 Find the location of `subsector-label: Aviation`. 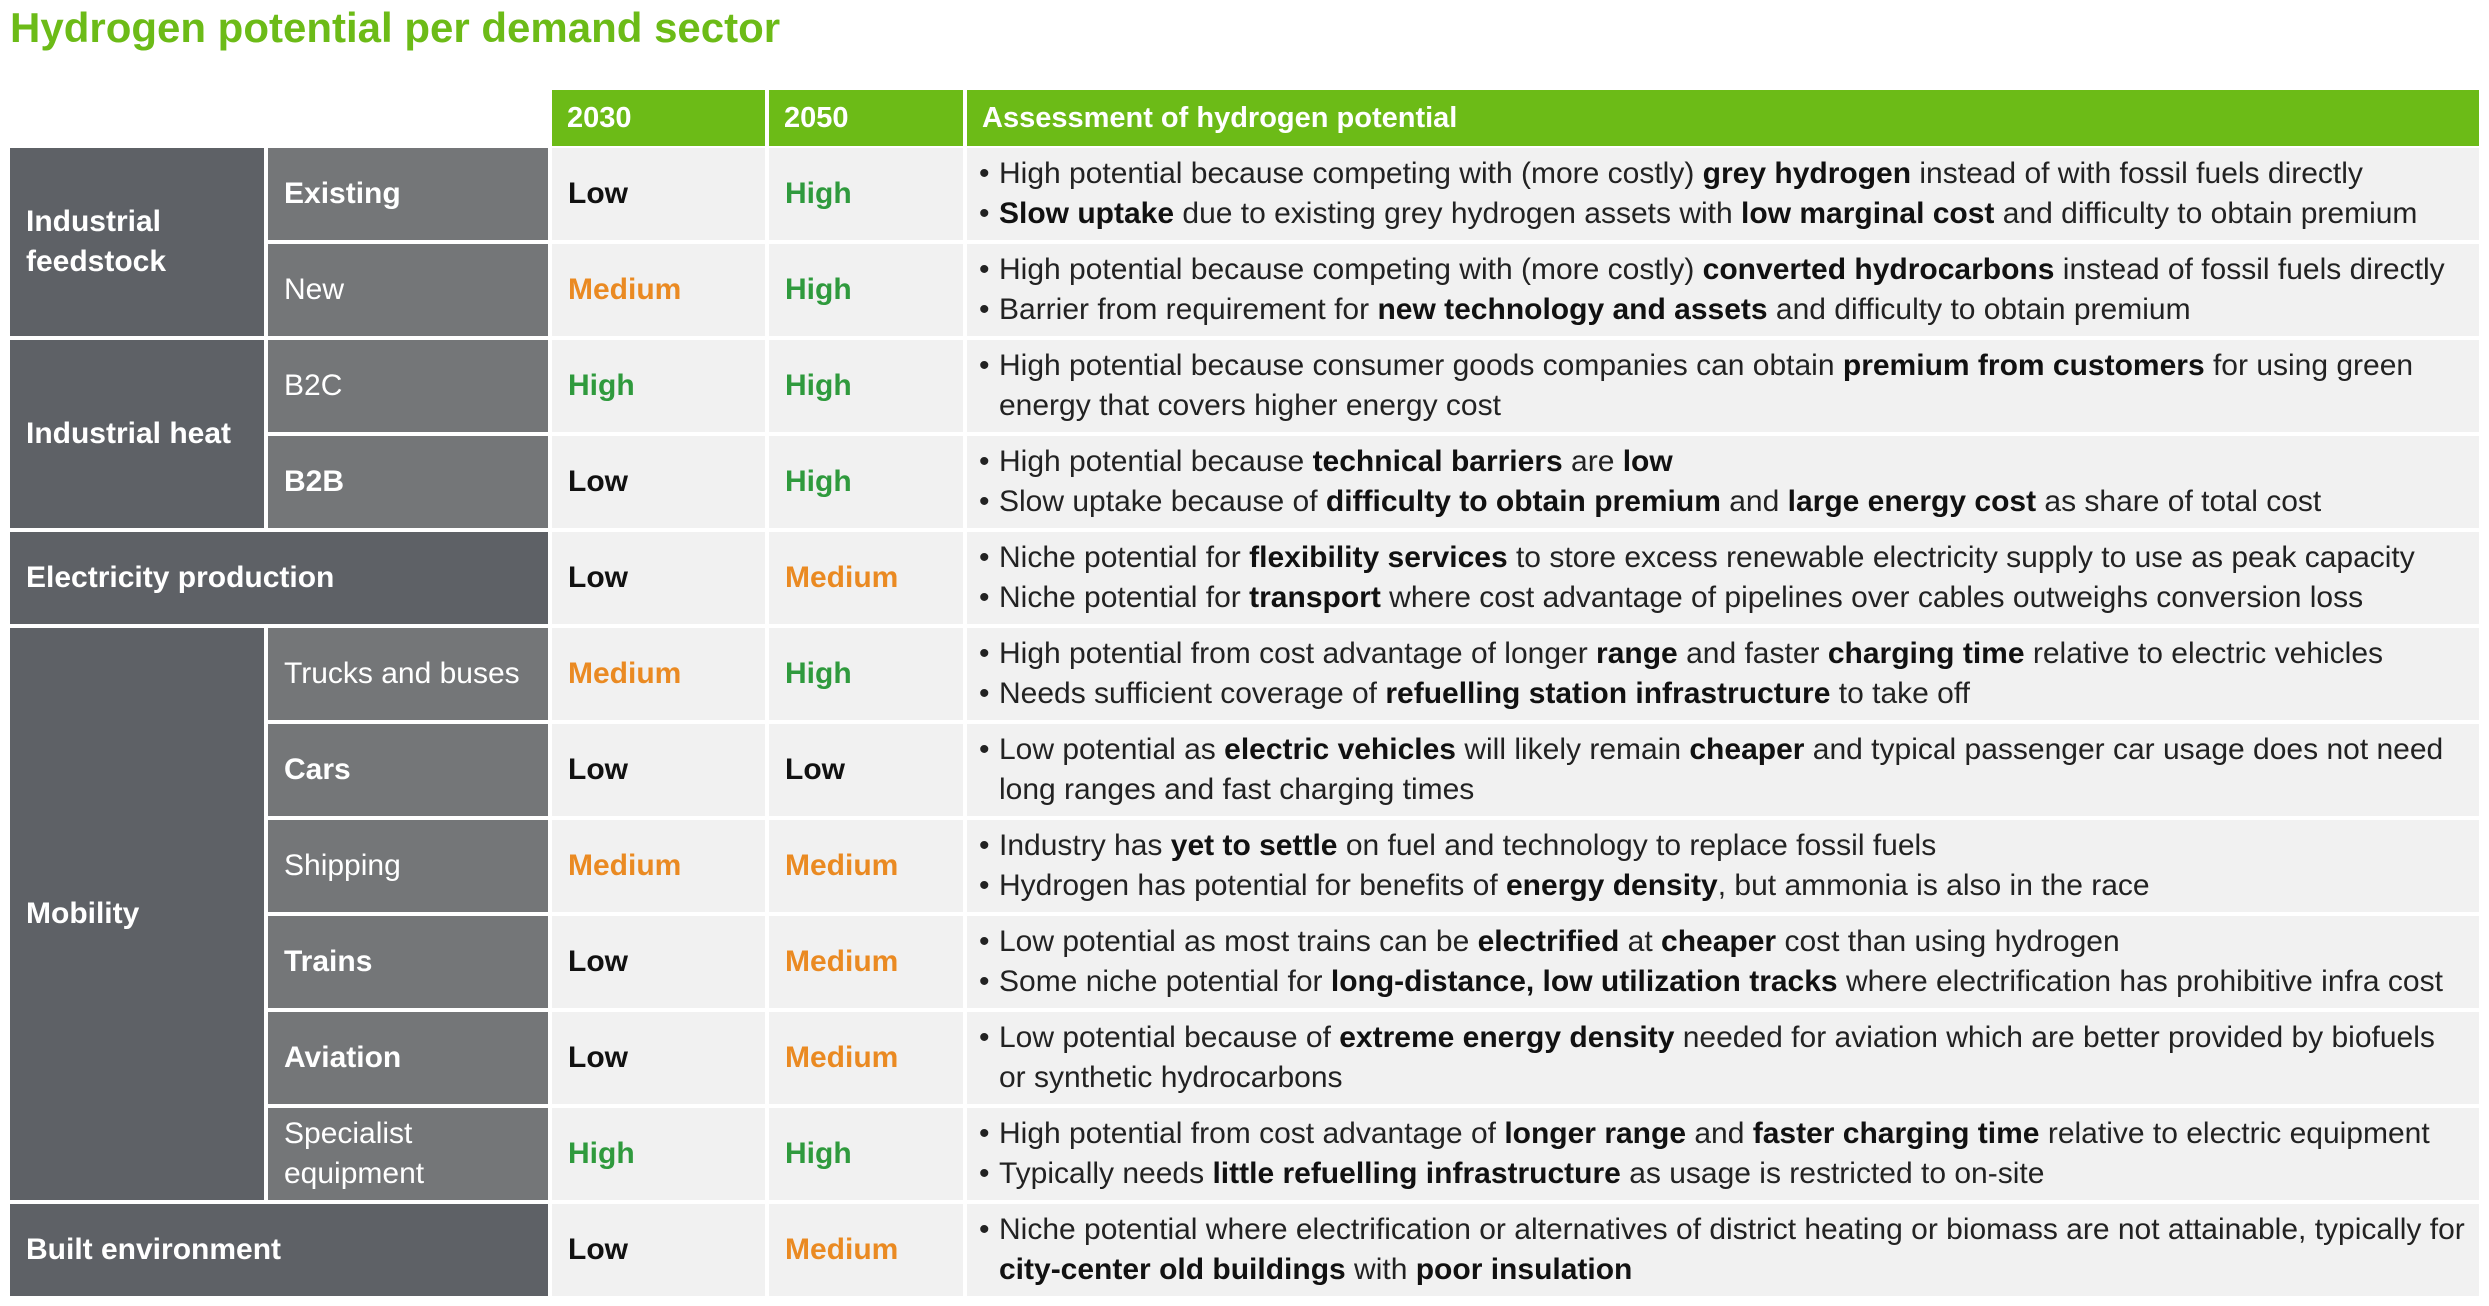

subsector-label: Aviation is located at coordinates (408, 1058).